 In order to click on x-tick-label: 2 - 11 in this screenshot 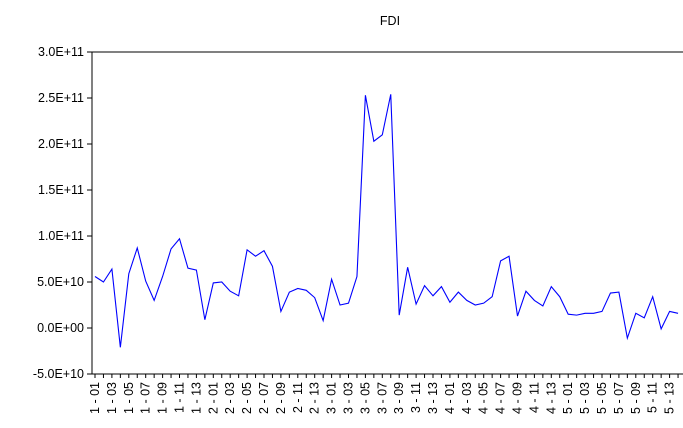, I will do `click(298, 397)`.